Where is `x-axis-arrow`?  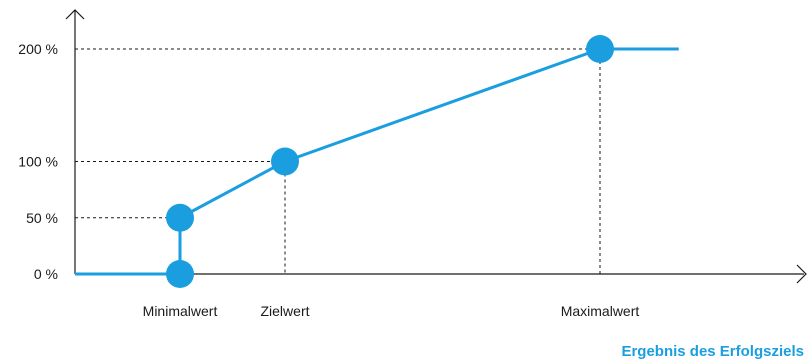 x-axis-arrow is located at coordinates (801, 274).